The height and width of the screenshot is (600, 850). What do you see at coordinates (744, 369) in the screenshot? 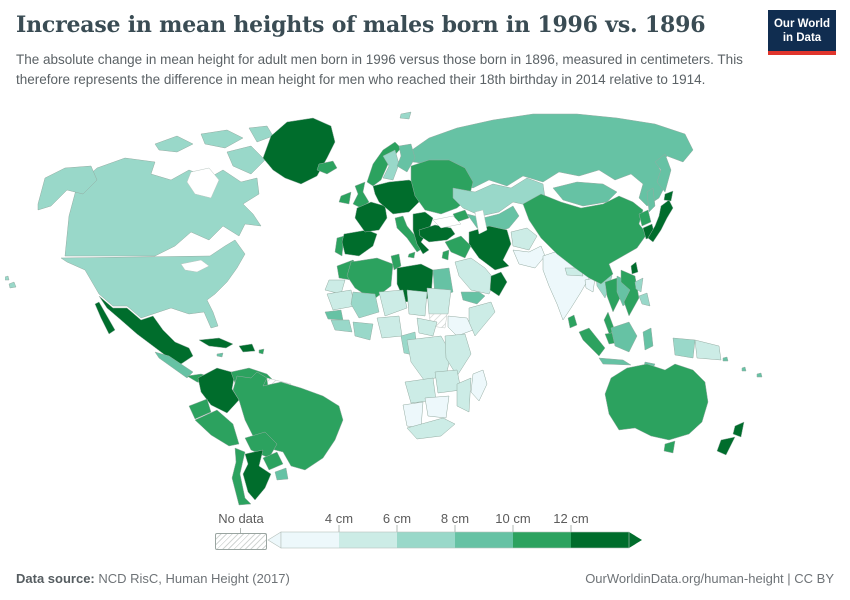
I see `region-vanuatu` at bounding box center [744, 369].